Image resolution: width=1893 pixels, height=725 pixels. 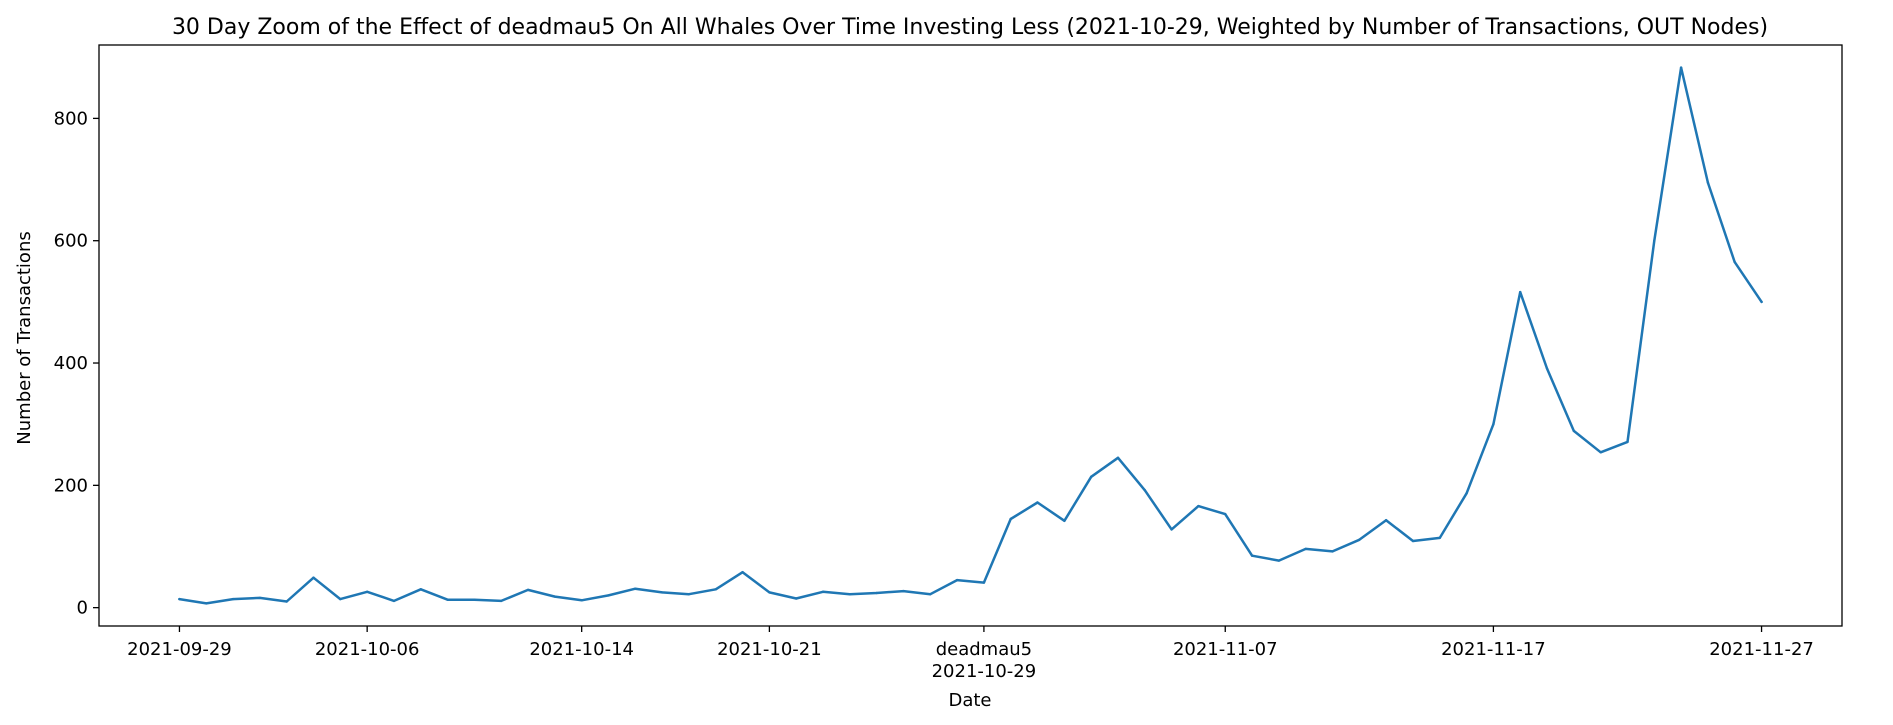 What do you see at coordinates (82, 608) in the screenshot?
I see `y-tick-label: 0` at bounding box center [82, 608].